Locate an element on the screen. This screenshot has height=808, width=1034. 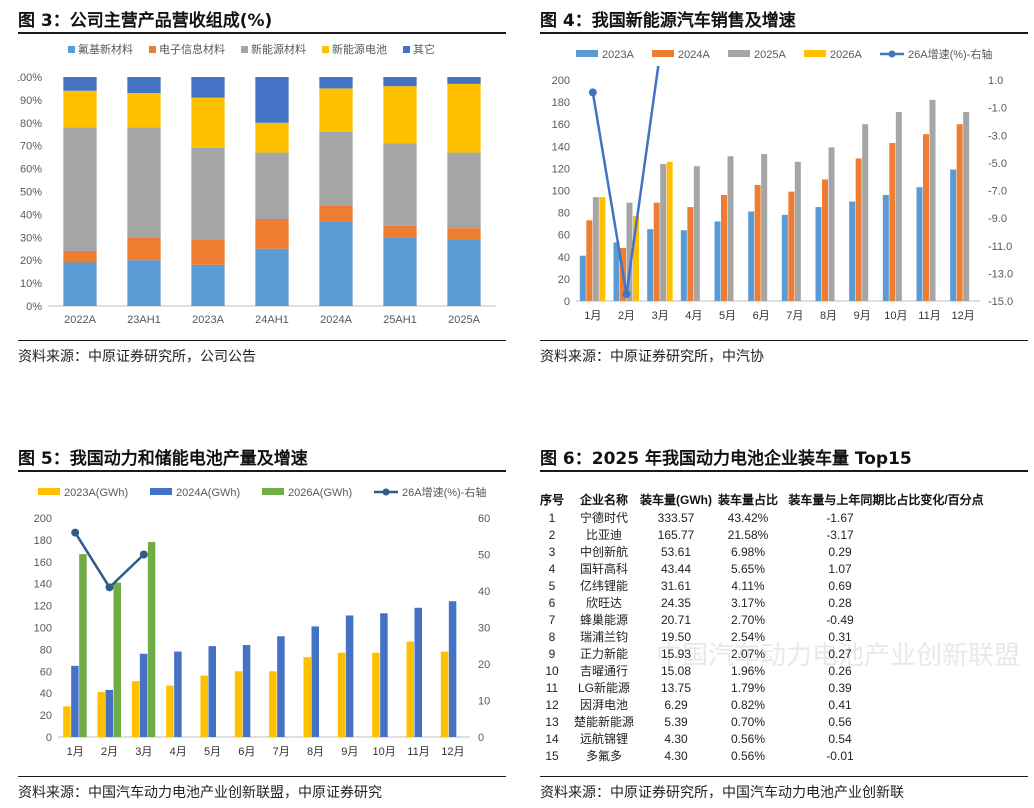
fig4-ytick-label: 120 is located at coordinates (561, 169).